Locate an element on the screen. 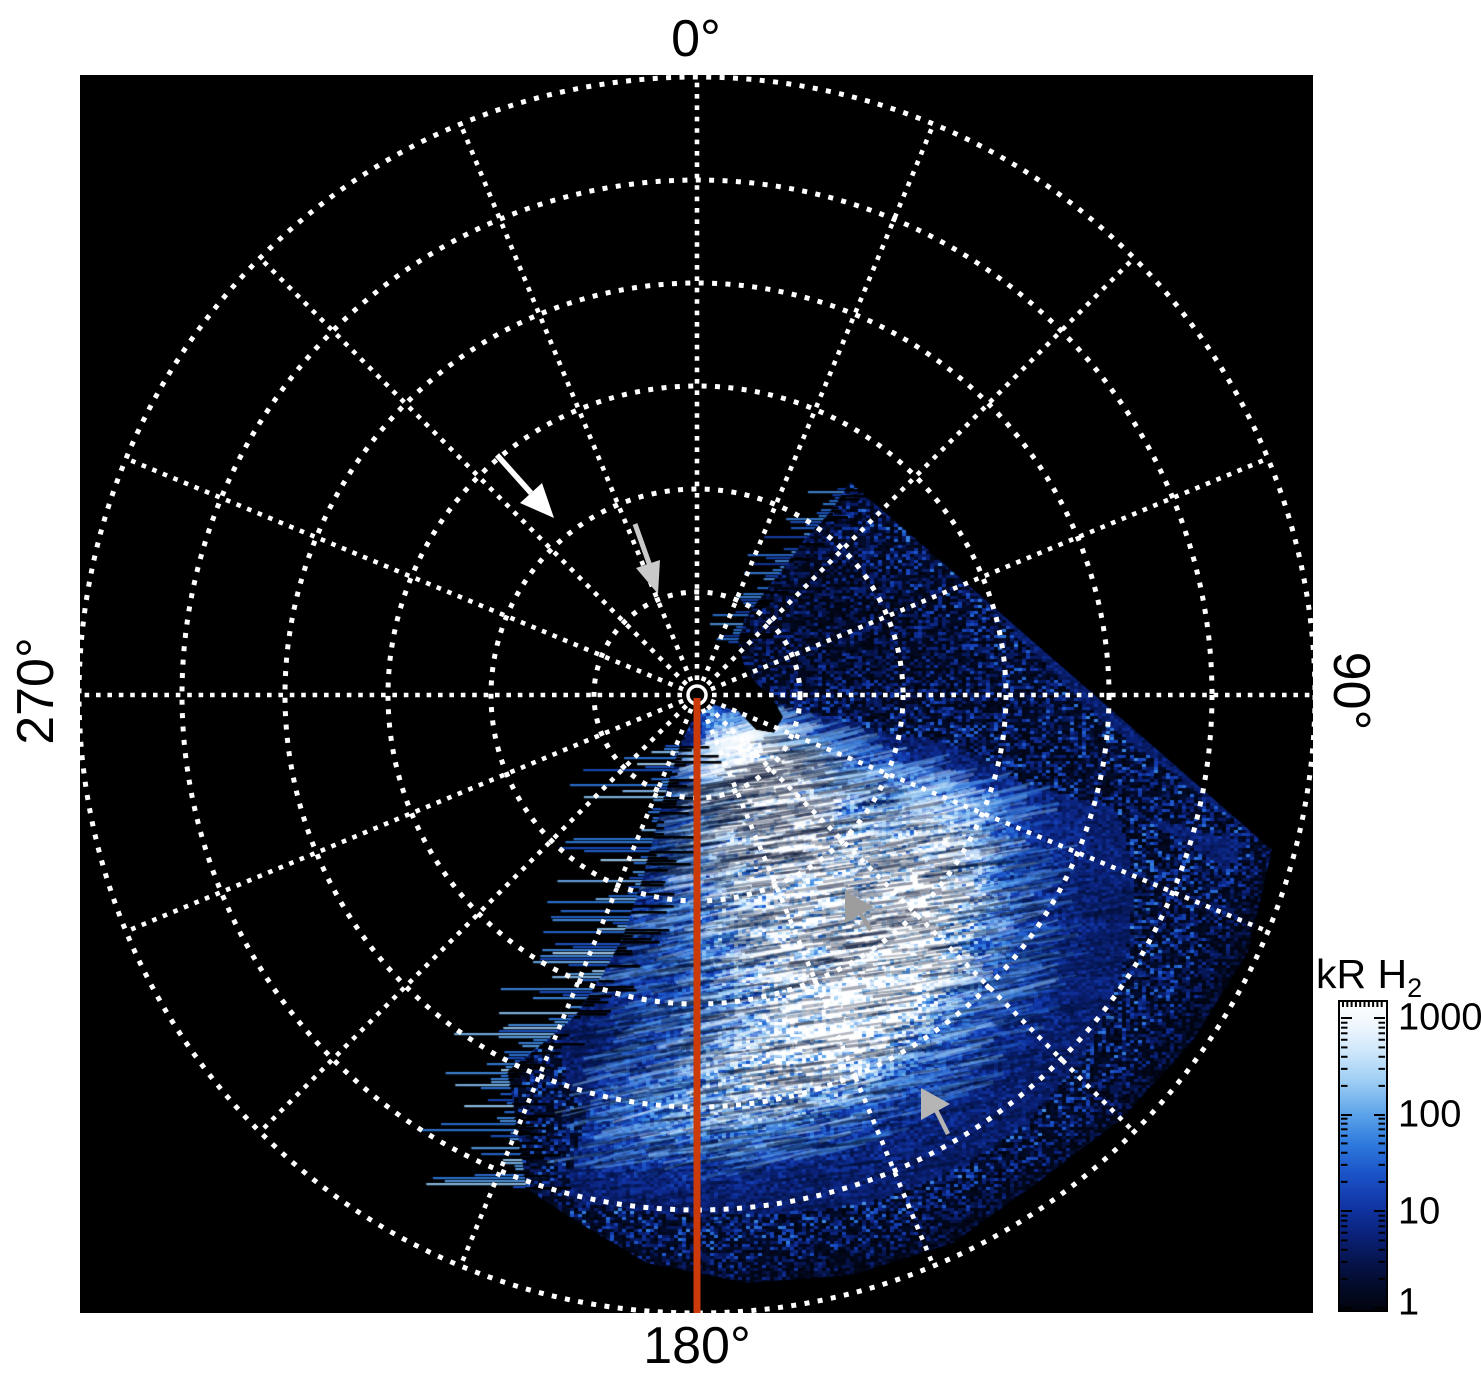 This screenshot has height=1386, width=1481. colorbar-tick-label-1000: 1000 is located at coordinates (1439, 1017).